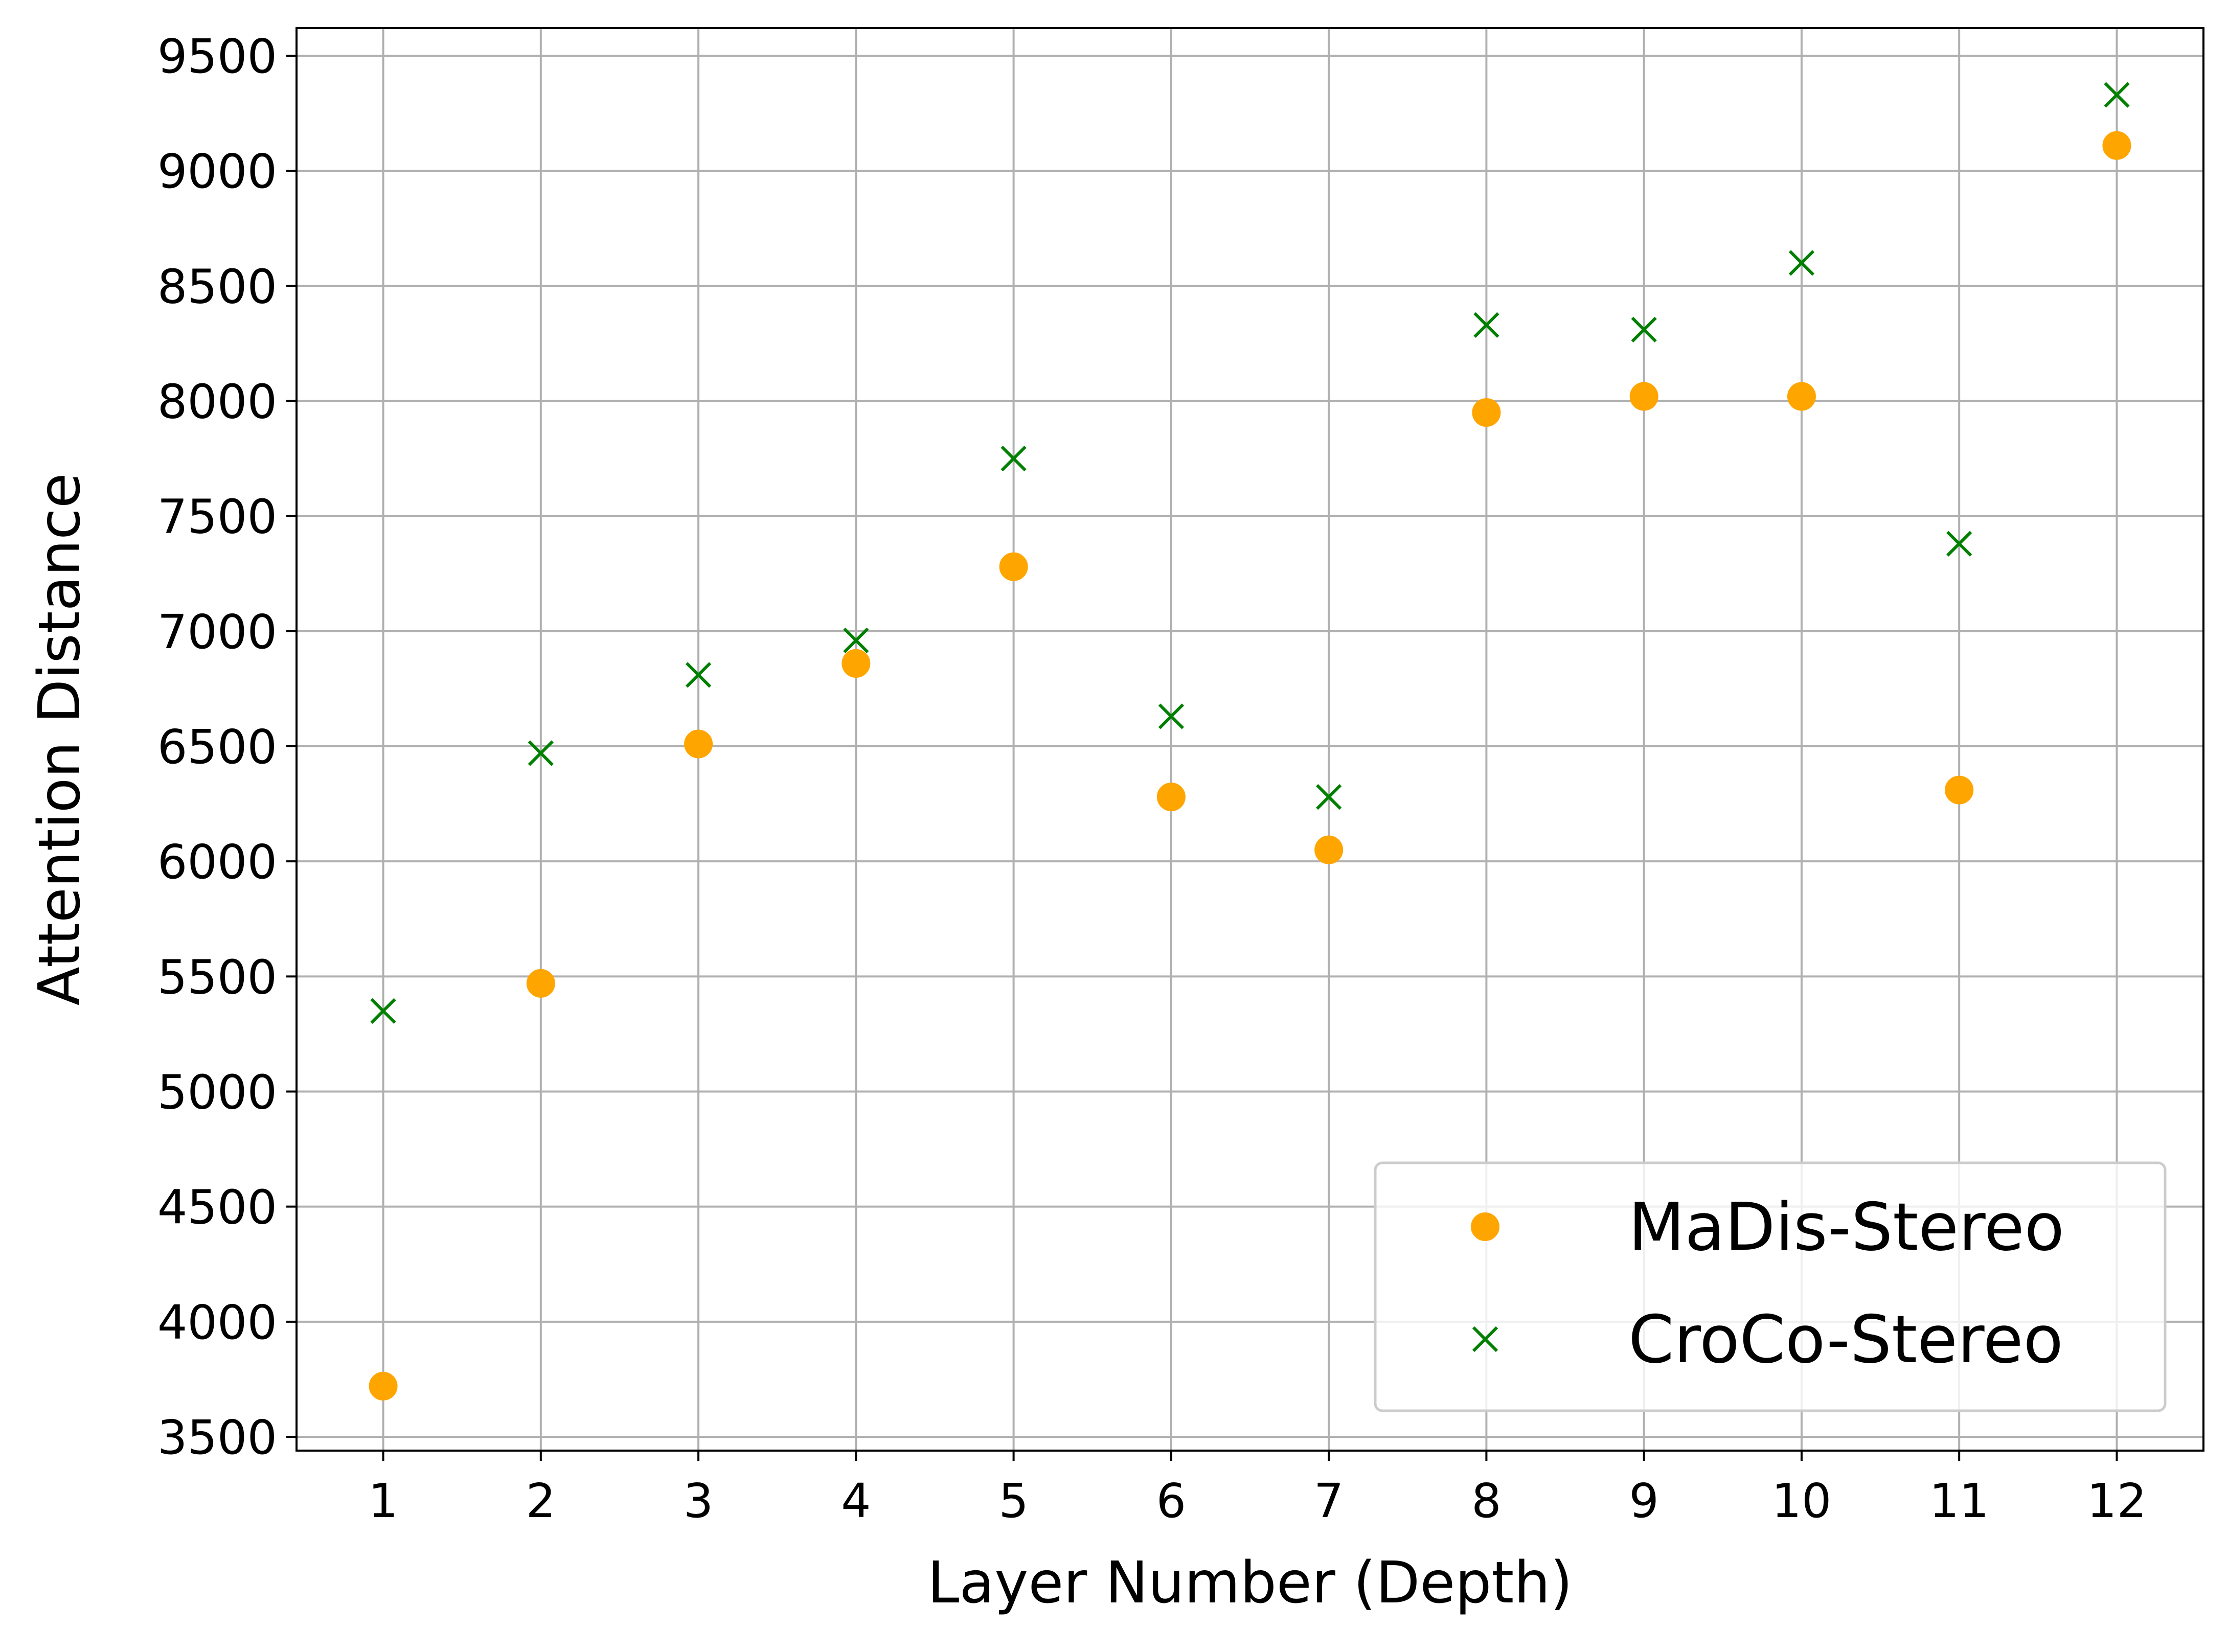  Describe the element at coordinates (217, 286) in the screenshot. I see `y-tick-label: 8500` at that location.